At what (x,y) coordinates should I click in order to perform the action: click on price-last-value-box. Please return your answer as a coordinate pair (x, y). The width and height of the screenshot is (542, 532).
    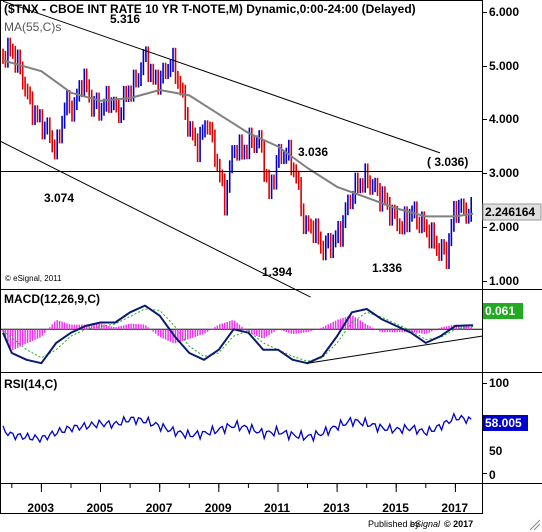
    Looking at the image, I should click on (512, 212).